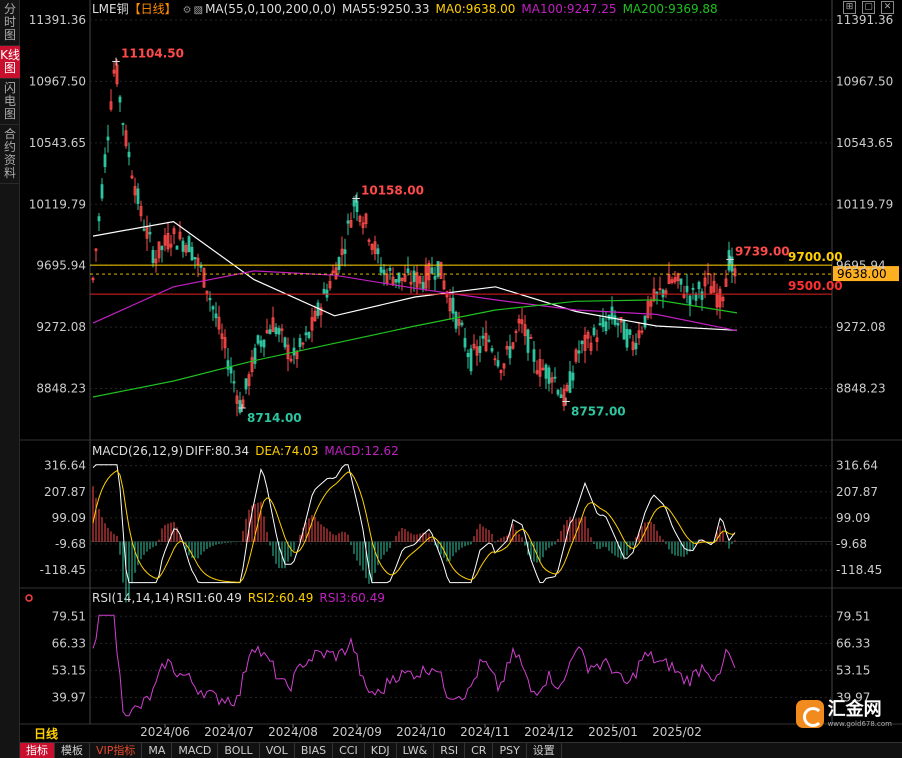  Describe the element at coordinates (510, 750) in the screenshot. I see `tool-psy: PSY` at that location.